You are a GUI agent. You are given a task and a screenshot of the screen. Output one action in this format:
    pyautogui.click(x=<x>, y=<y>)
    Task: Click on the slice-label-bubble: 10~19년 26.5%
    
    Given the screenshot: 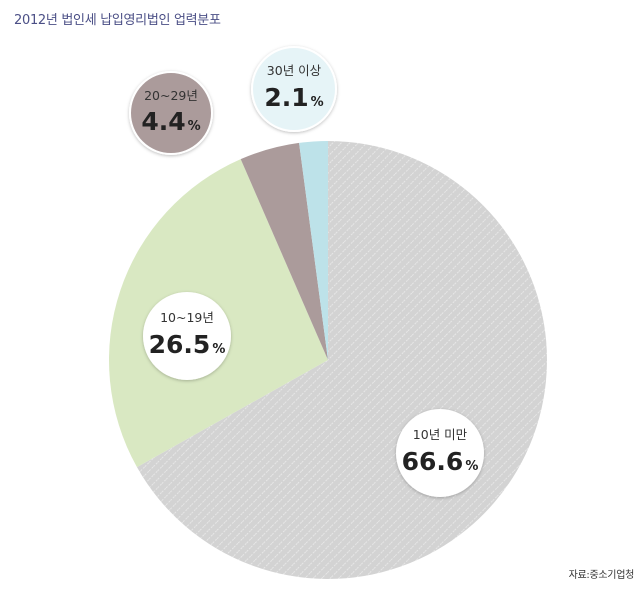 What is the action you would take?
    pyautogui.click(x=187, y=336)
    